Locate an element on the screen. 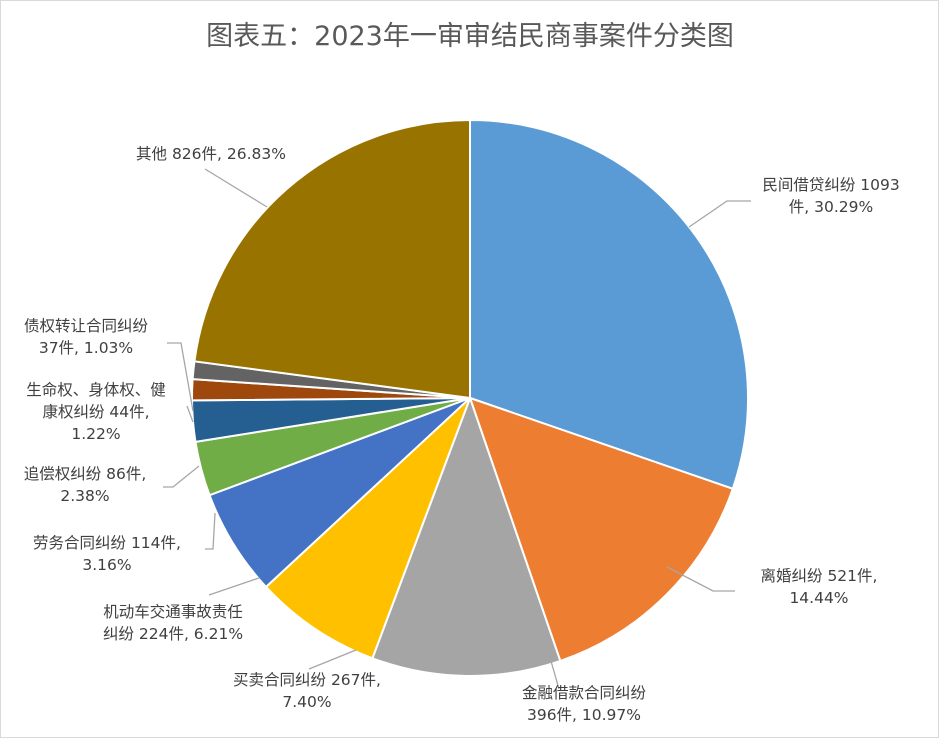 The width and height of the screenshot is (939, 739). data-label-line: 其他 826件, 26.83% is located at coordinates (211, 154).